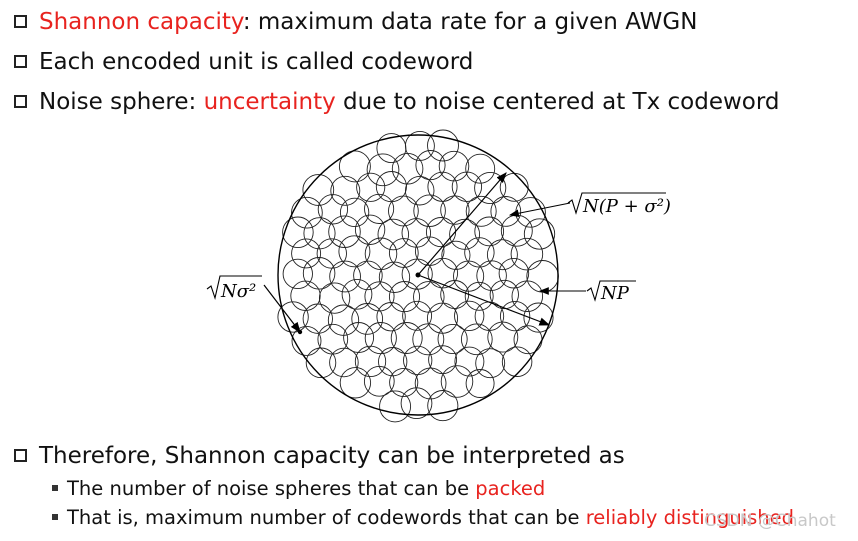 This screenshot has height=541, width=858. Describe the element at coordinates (539, 210) in the screenshot. I see `leader-arrow-outer` at that location.